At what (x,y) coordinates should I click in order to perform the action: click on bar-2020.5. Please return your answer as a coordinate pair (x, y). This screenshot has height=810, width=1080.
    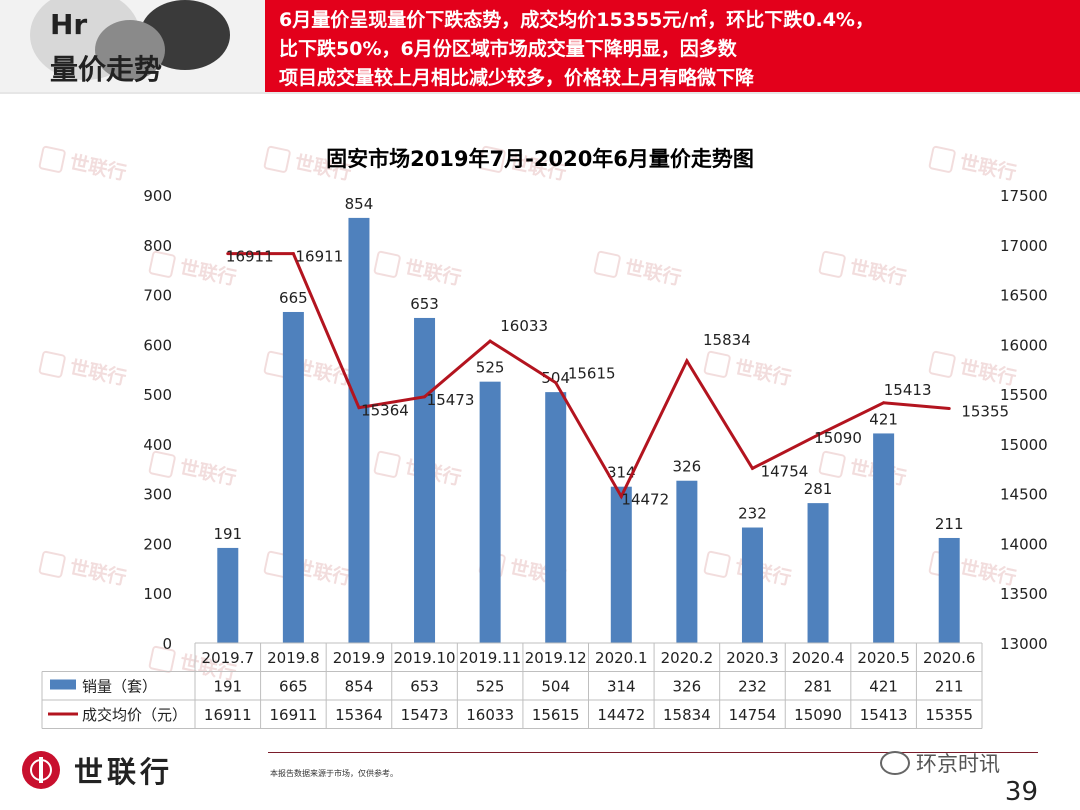
    Looking at the image, I should click on (884, 538).